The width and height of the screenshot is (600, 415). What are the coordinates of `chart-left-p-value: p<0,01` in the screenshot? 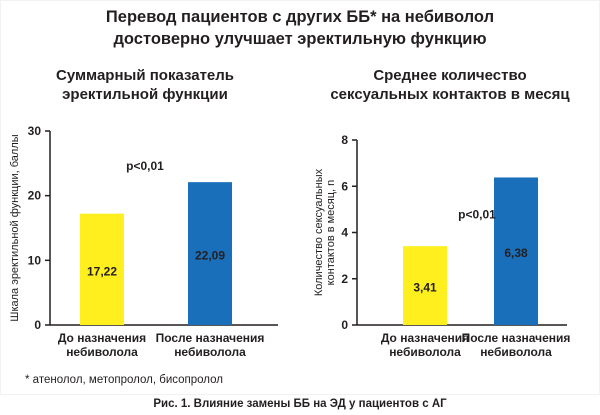 It's located at (145, 166).